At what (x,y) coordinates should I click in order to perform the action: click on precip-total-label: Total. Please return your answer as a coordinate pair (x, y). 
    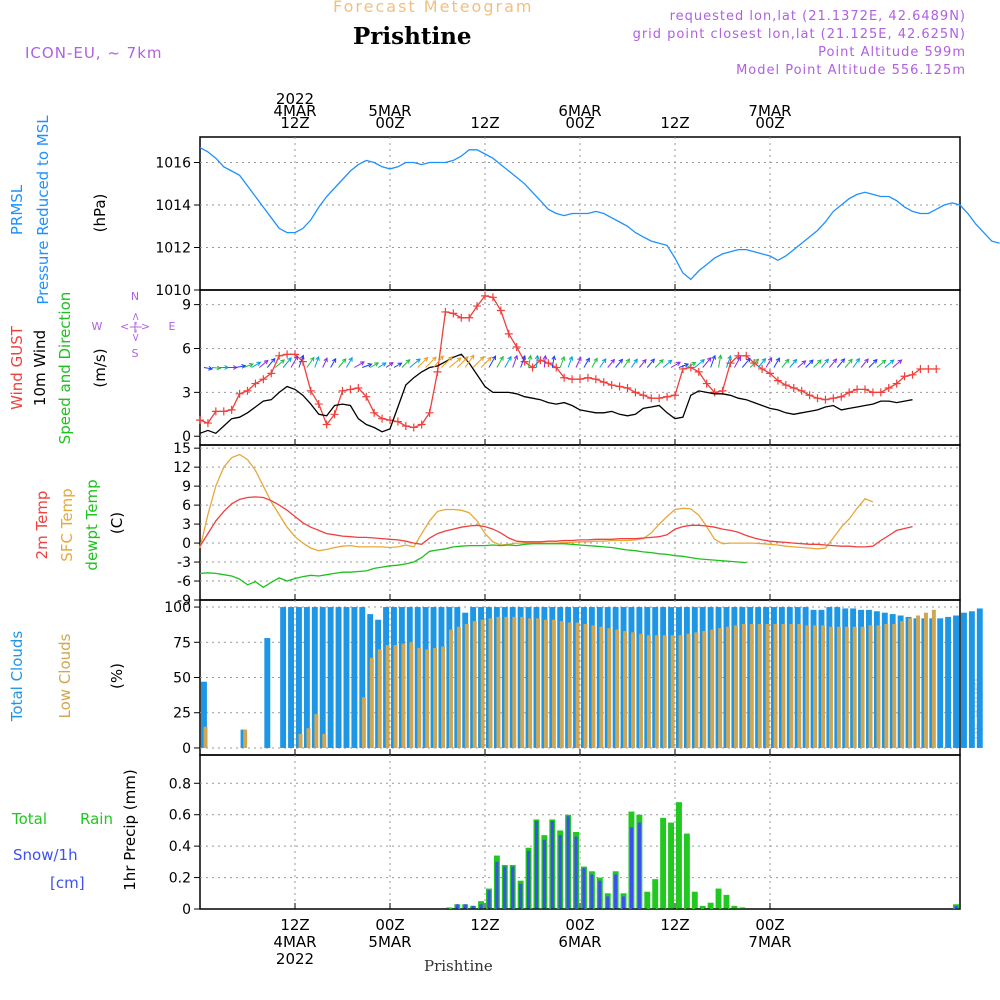
    Looking at the image, I should click on (29, 819).